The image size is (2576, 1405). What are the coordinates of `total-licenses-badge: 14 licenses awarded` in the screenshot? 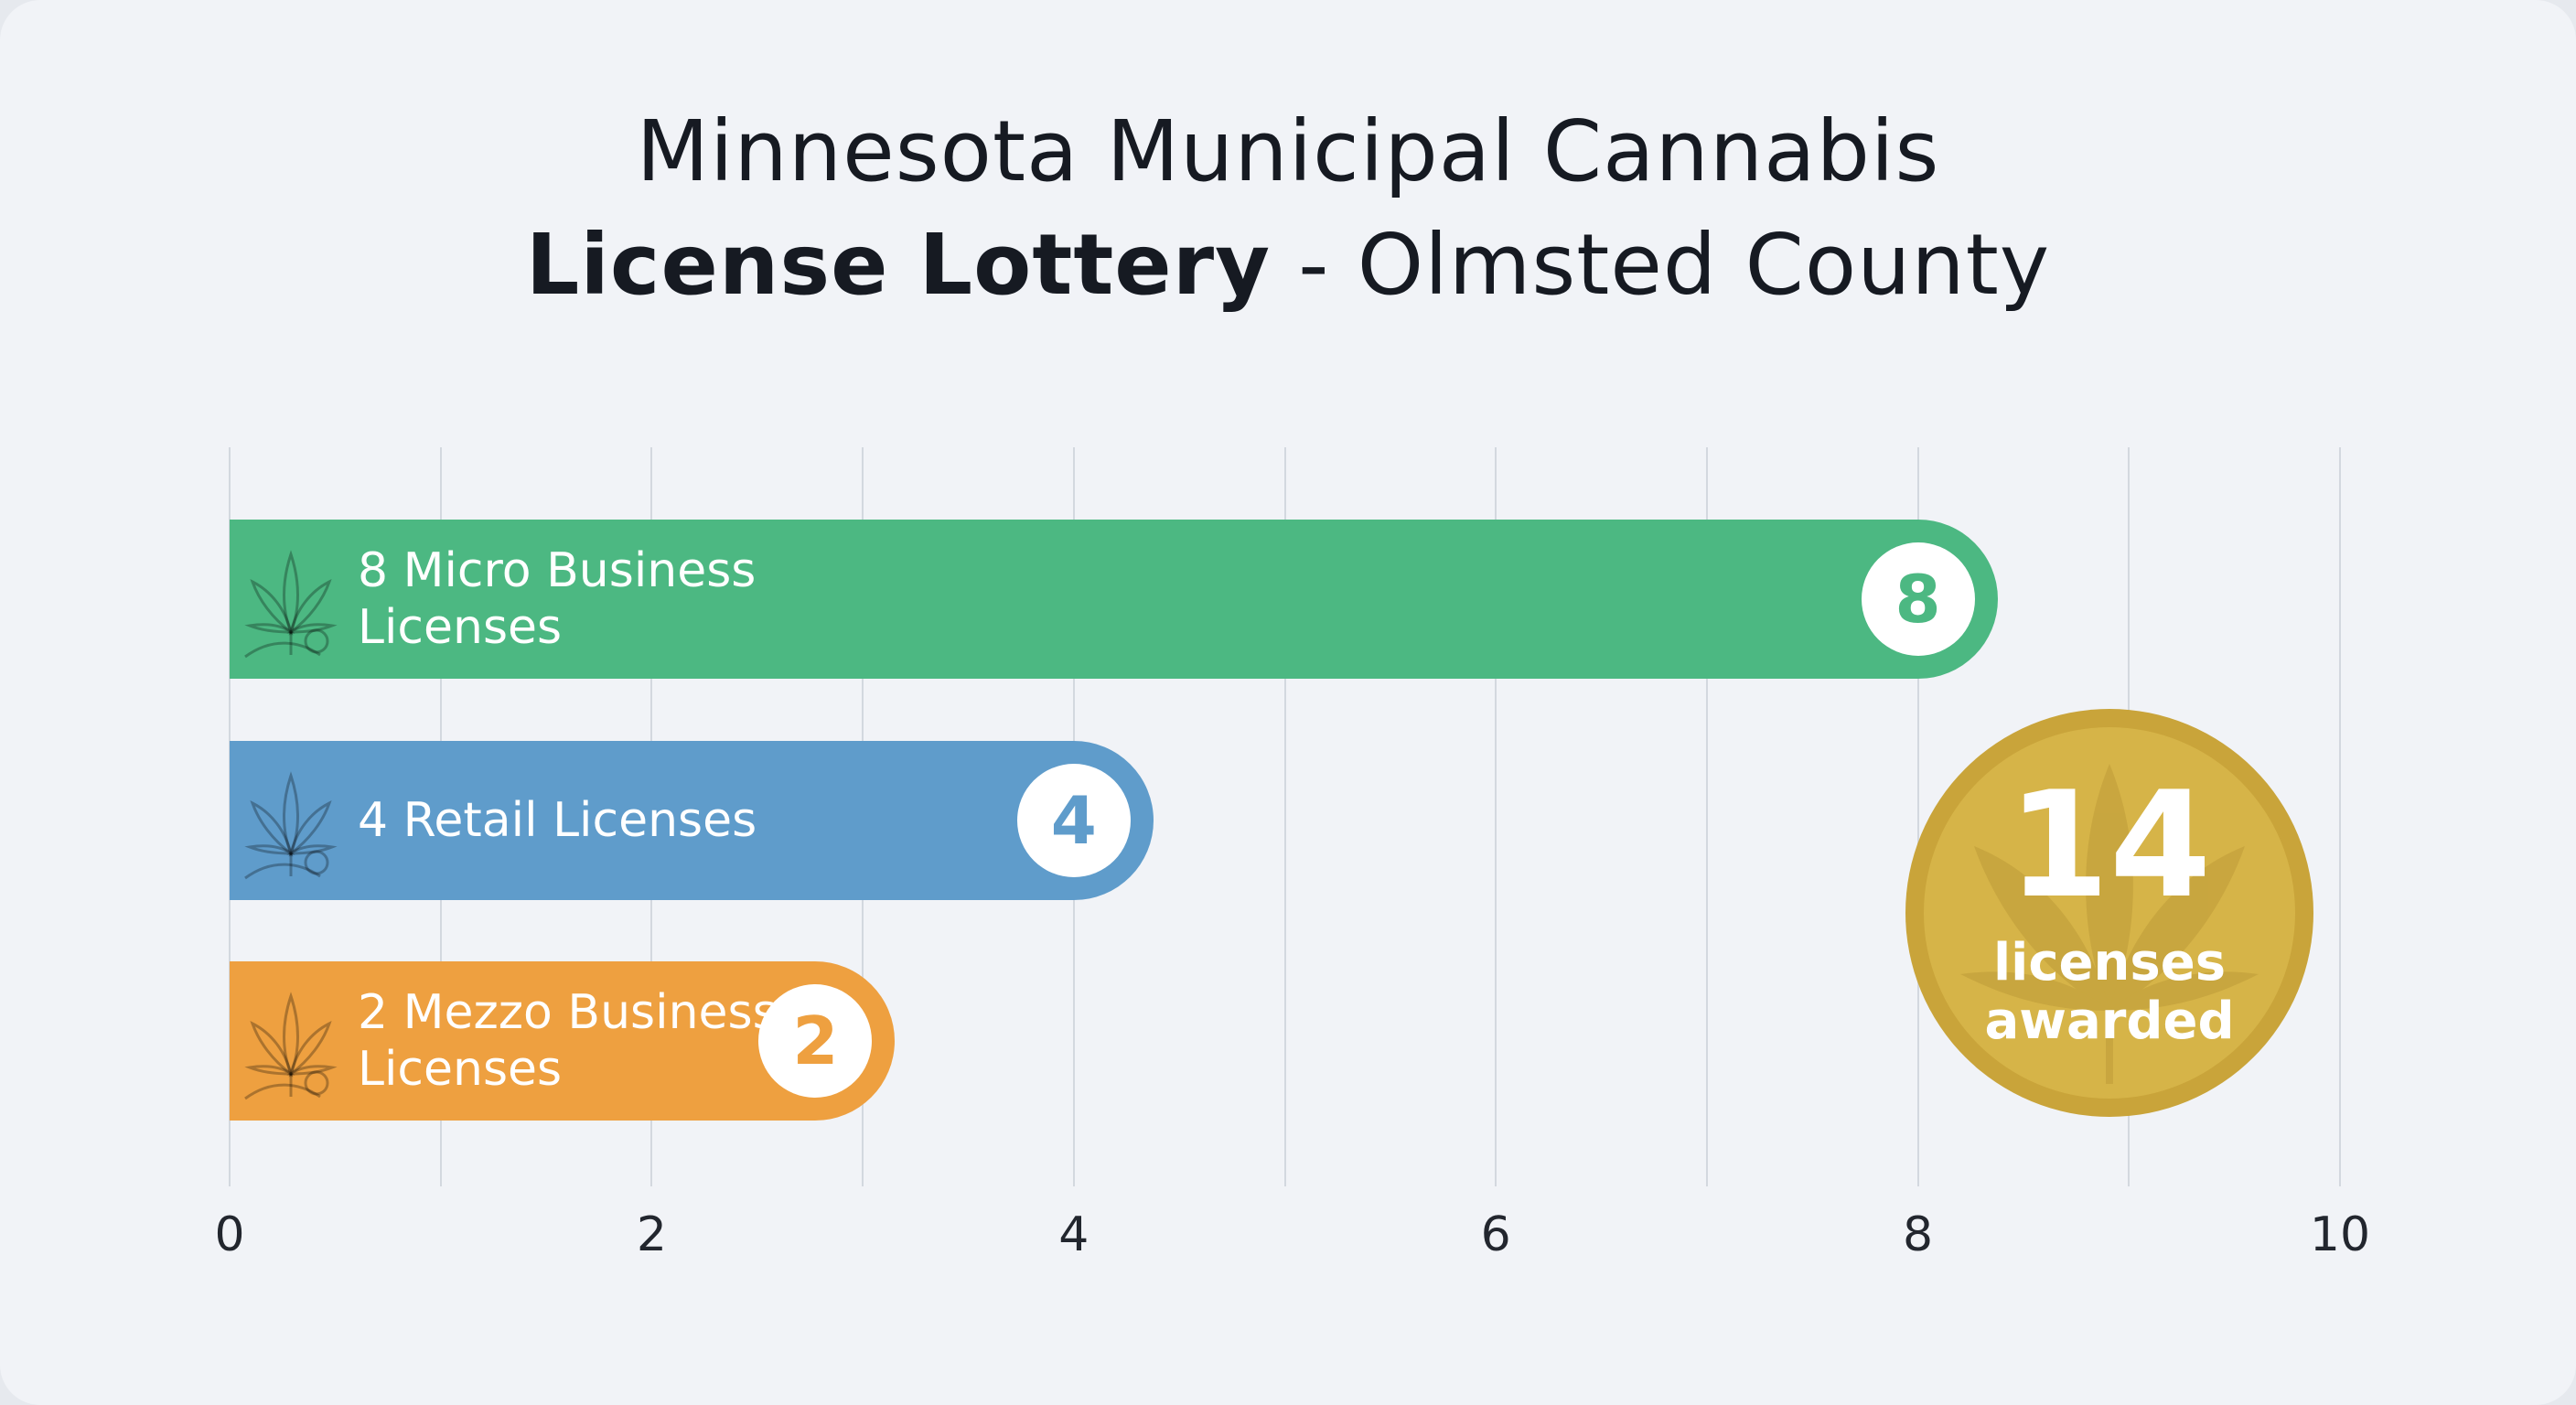 It's located at (2109, 913).